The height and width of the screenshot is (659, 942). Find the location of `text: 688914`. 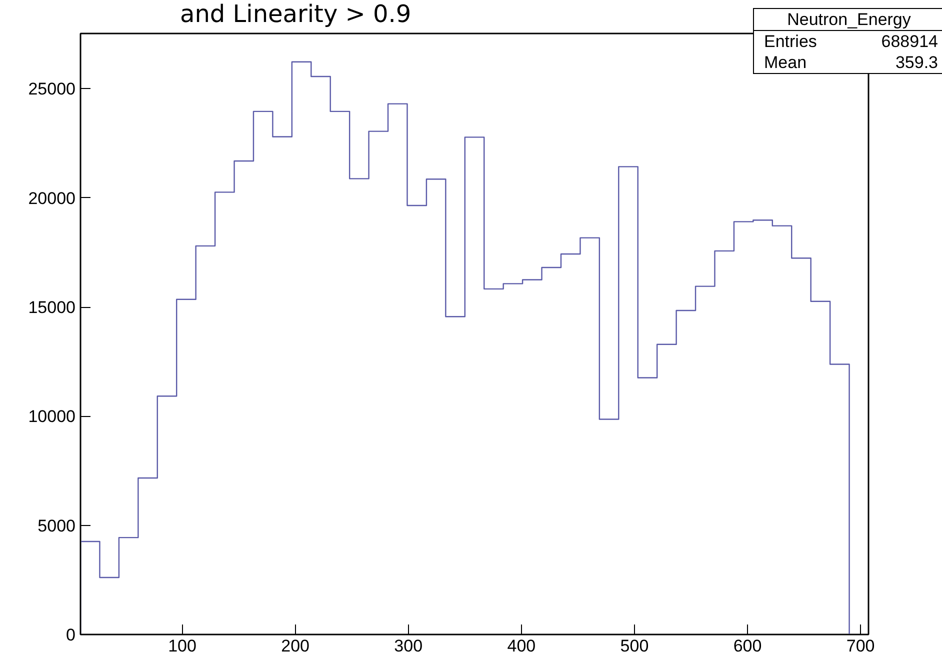

text: 688914 is located at coordinates (909, 41).